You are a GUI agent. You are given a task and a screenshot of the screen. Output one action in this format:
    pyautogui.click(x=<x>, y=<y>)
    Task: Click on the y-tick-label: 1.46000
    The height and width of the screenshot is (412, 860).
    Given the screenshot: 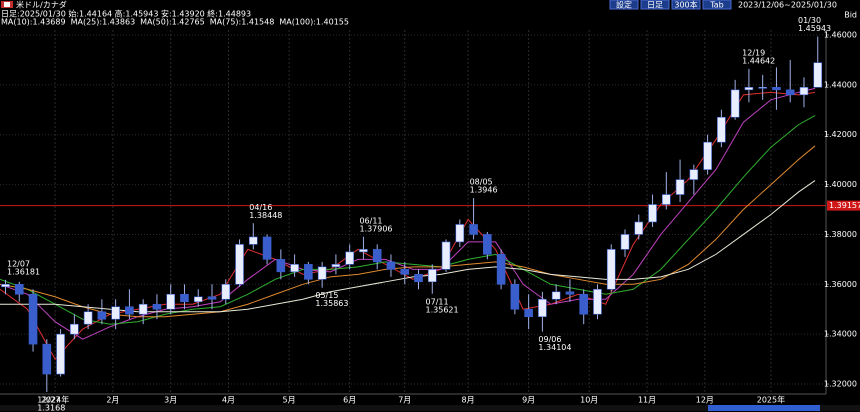 What is the action you would take?
    pyautogui.click(x=840, y=34)
    